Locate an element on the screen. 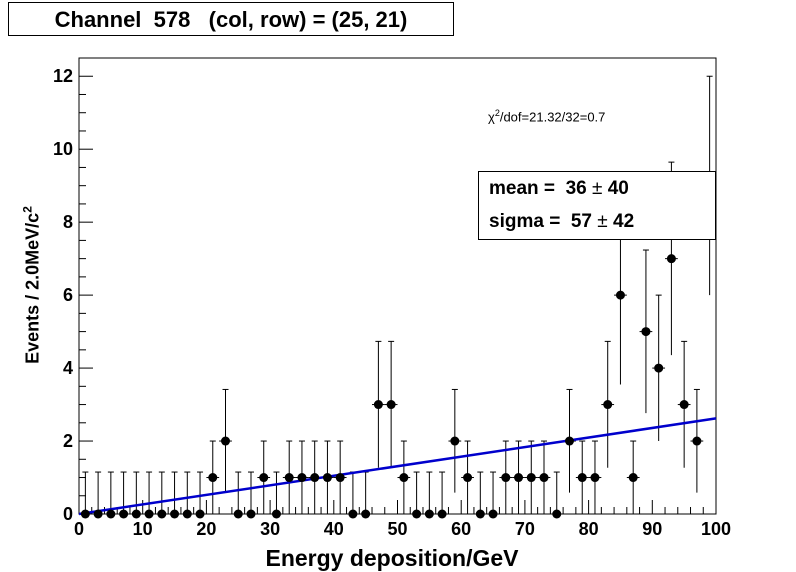 The image size is (796, 572). x-tick-label: 0 is located at coordinates (79, 529).